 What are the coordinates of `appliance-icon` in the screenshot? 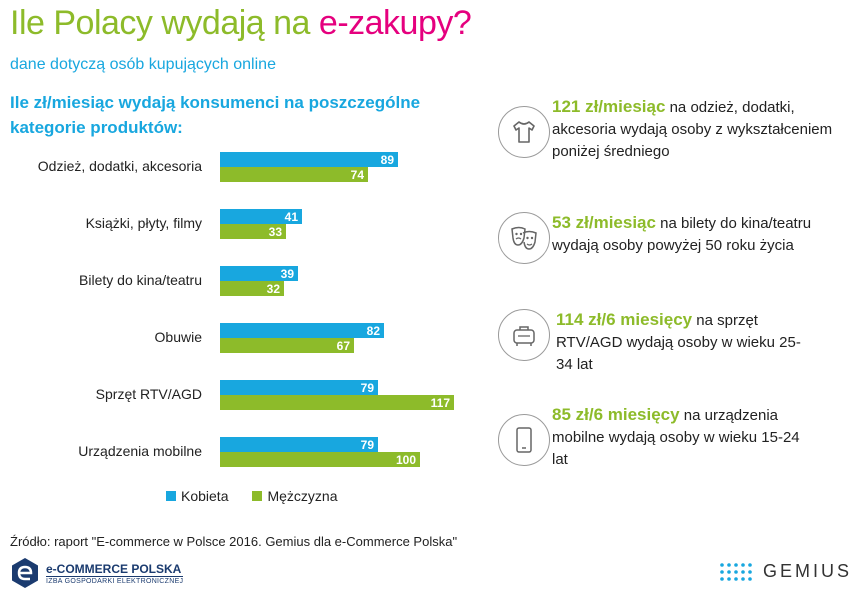 It's located at (524, 336).